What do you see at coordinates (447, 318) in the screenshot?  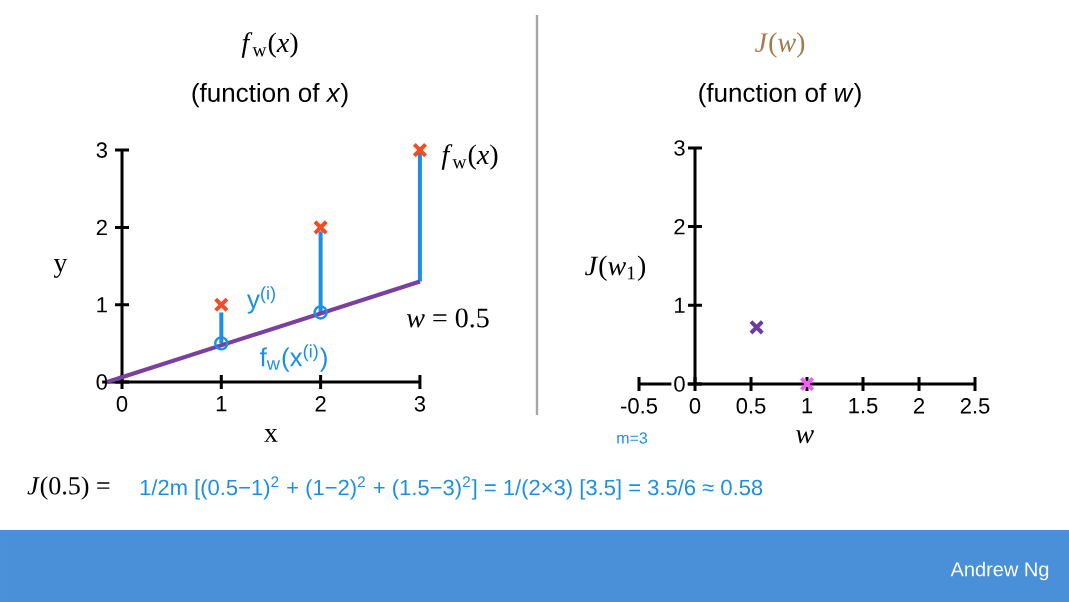 I see `annotation: w = 0.5` at bounding box center [447, 318].